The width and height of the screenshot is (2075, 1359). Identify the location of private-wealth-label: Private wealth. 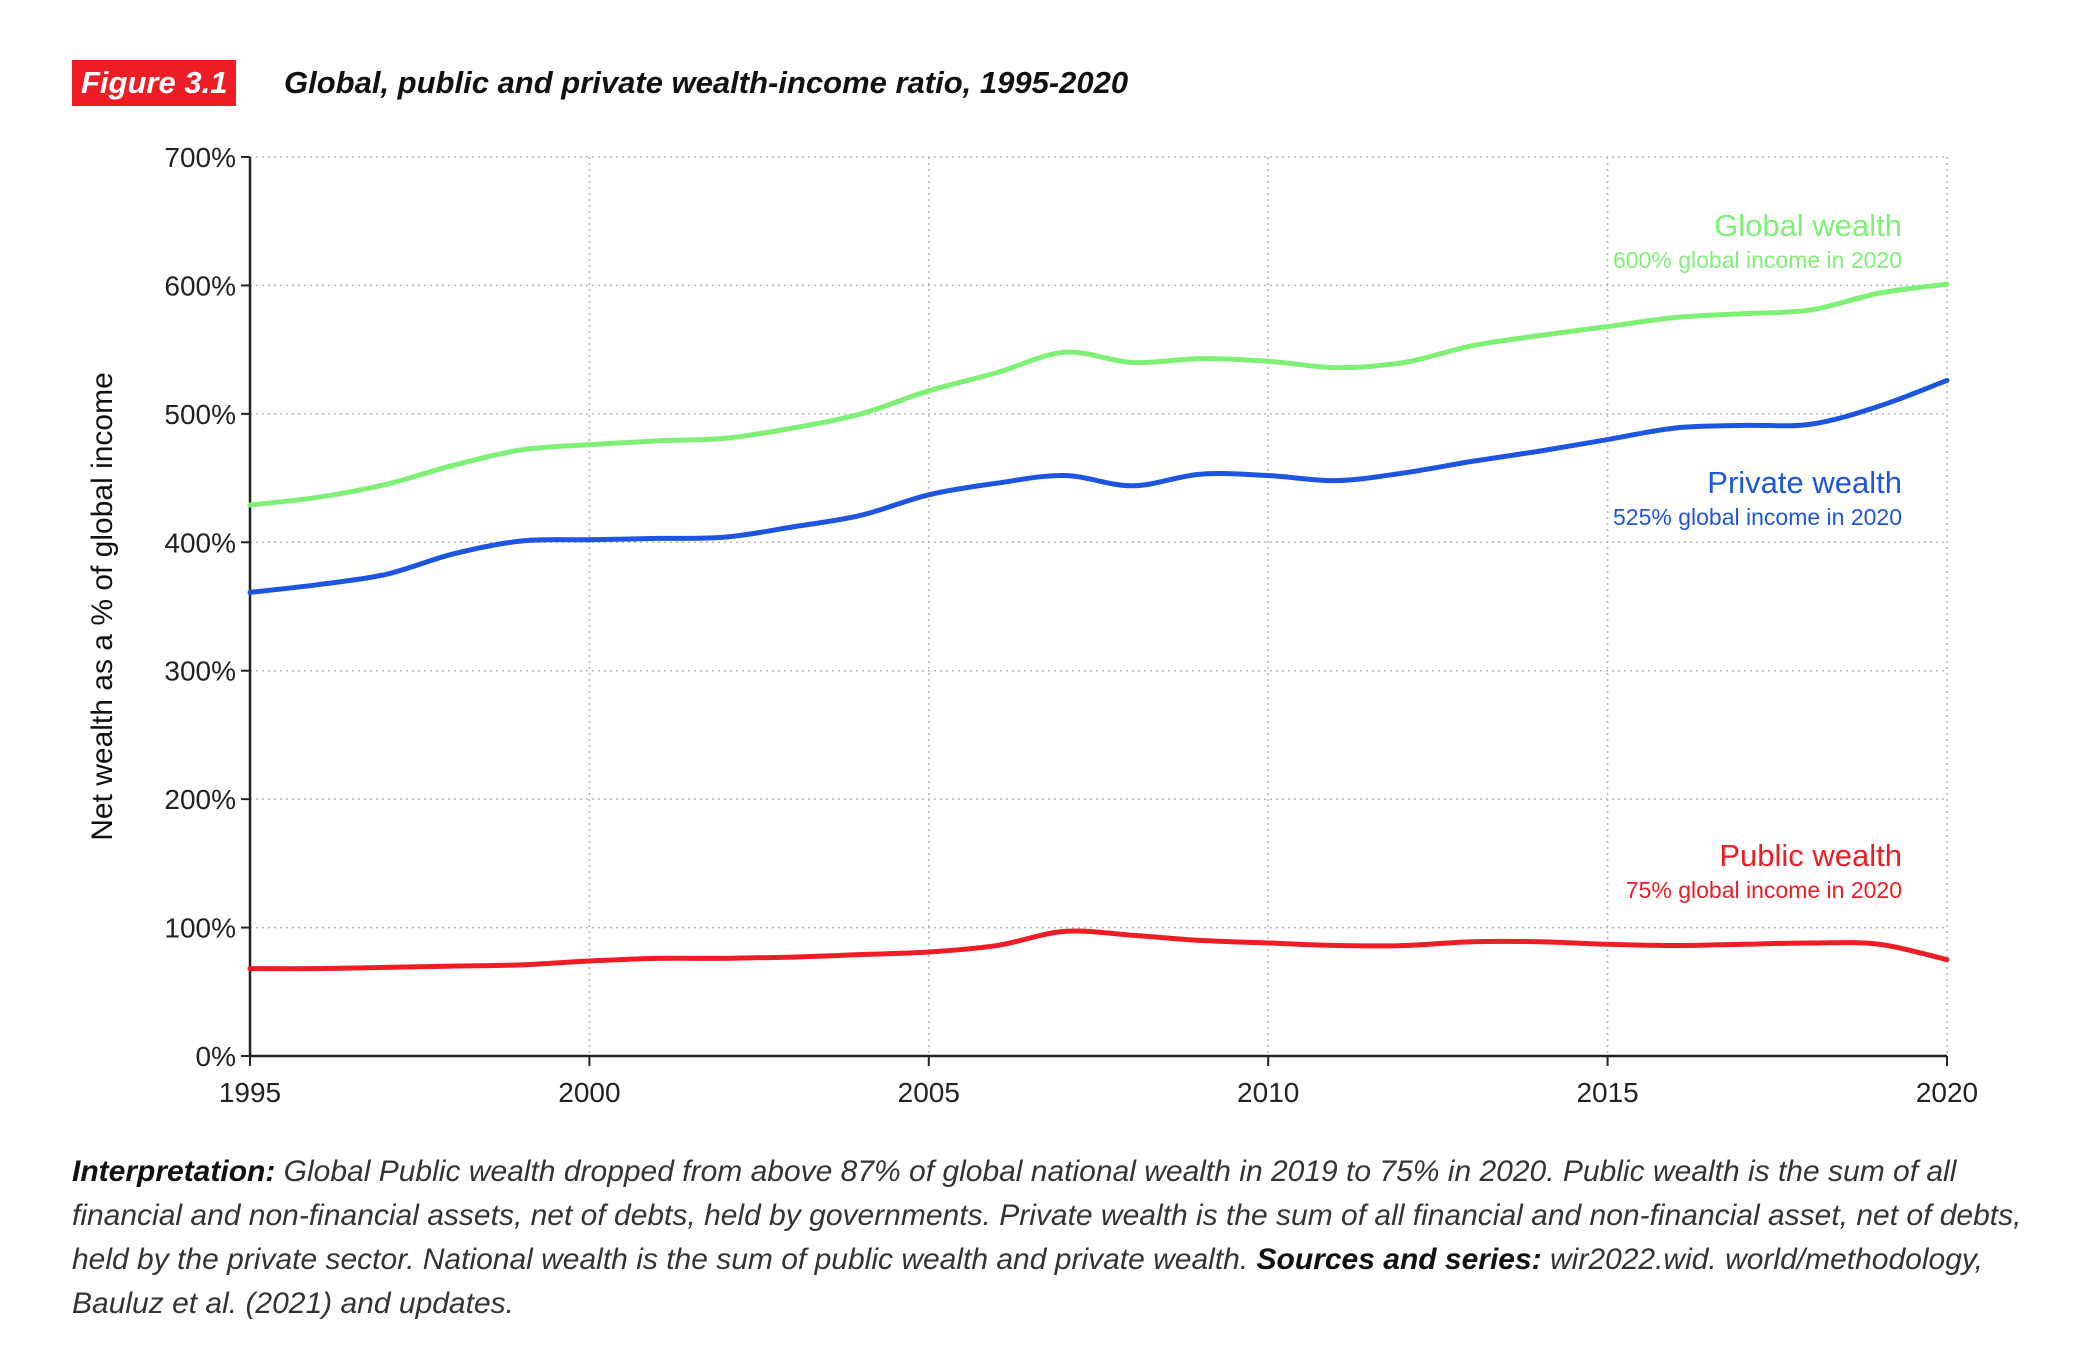
(1804, 482).